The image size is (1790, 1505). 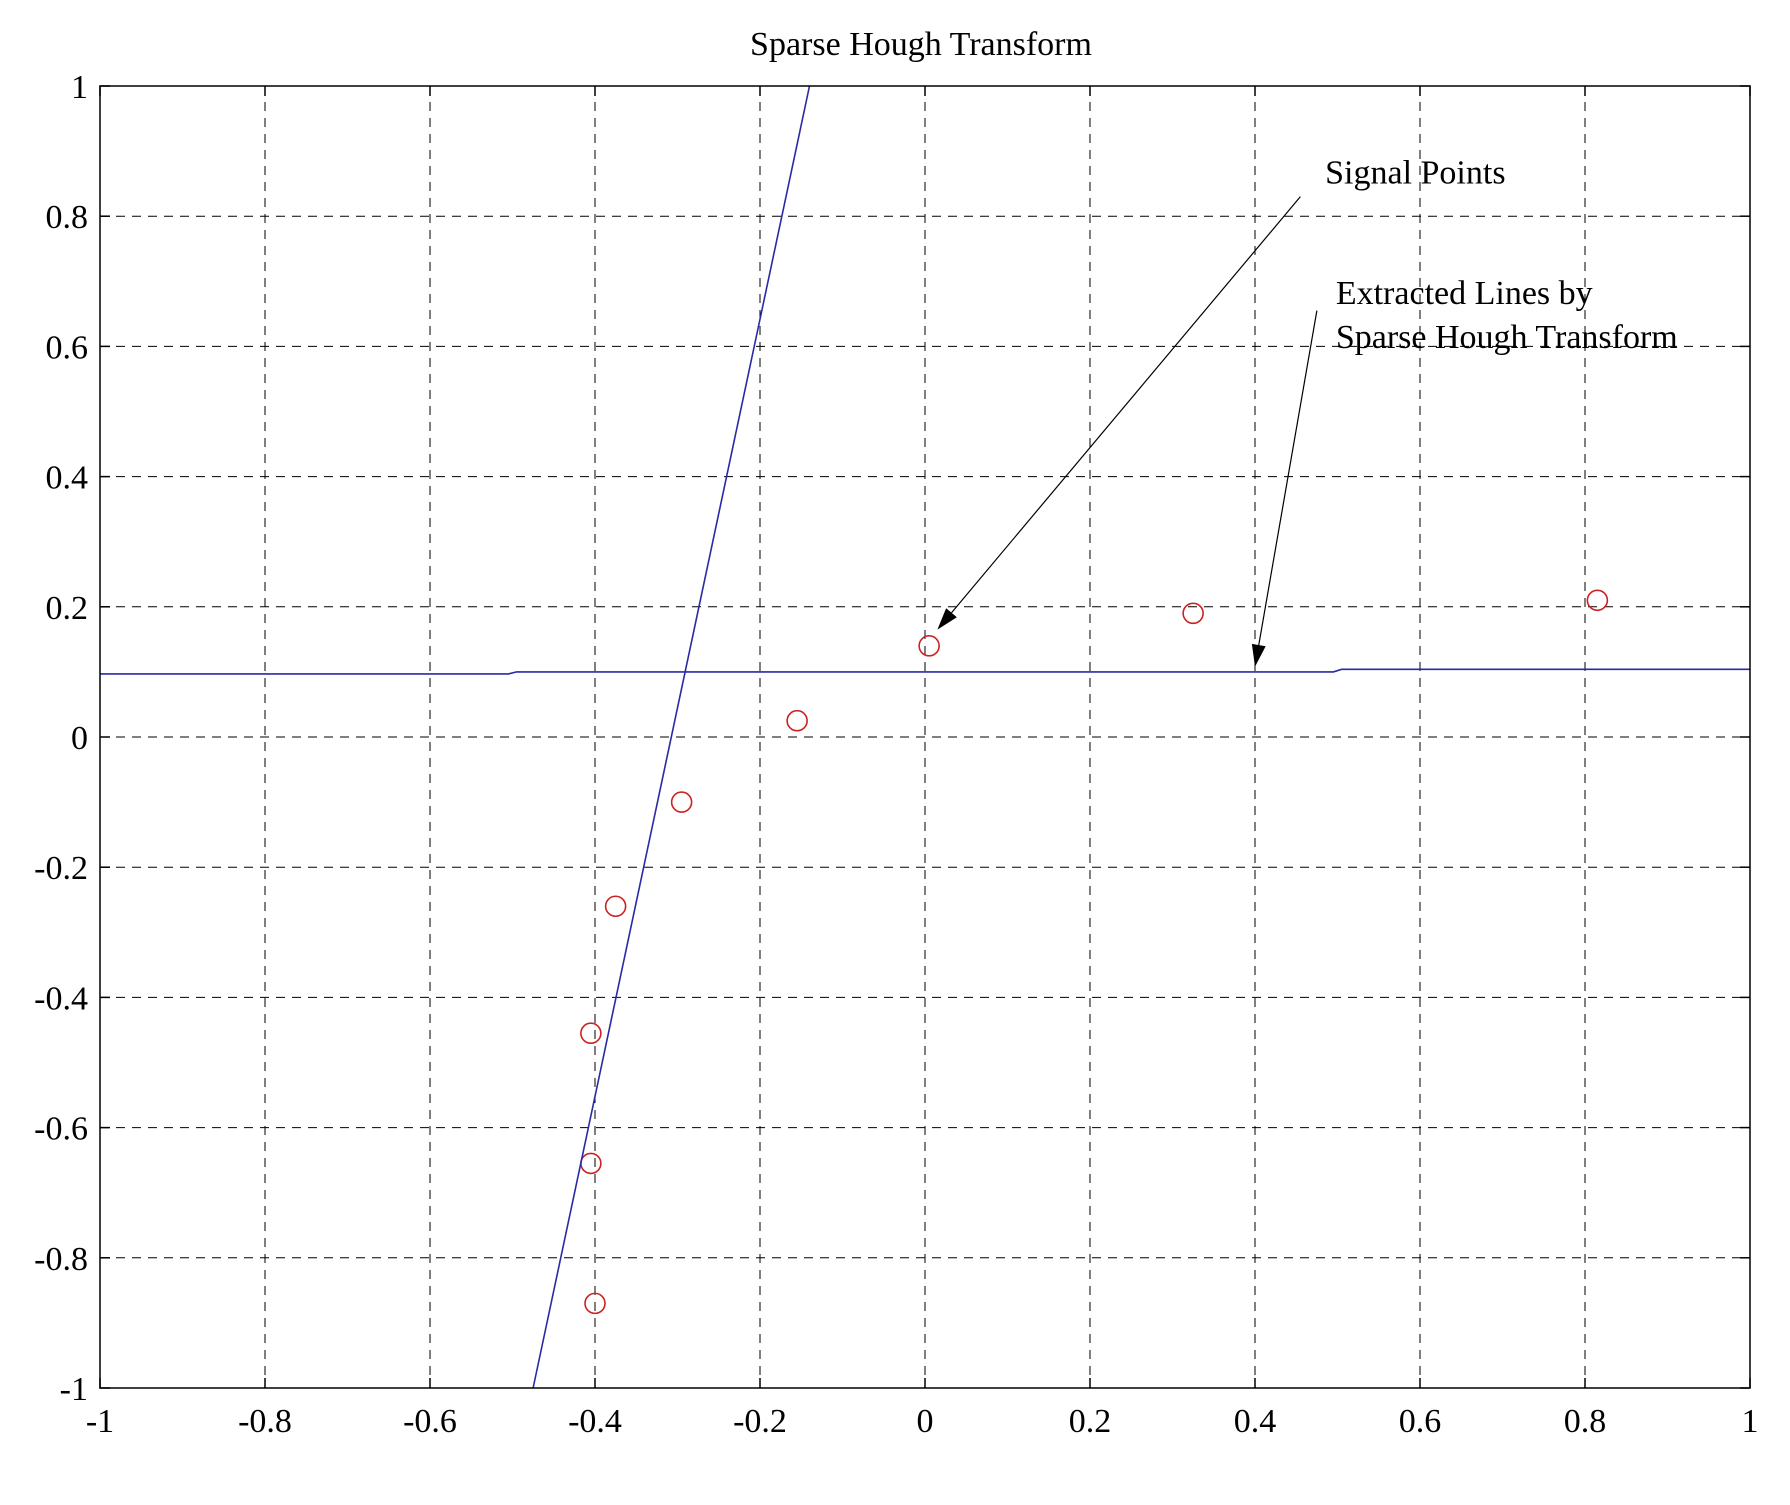 What do you see at coordinates (265, 1421) in the screenshot?
I see `x-tick-label: -0.8` at bounding box center [265, 1421].